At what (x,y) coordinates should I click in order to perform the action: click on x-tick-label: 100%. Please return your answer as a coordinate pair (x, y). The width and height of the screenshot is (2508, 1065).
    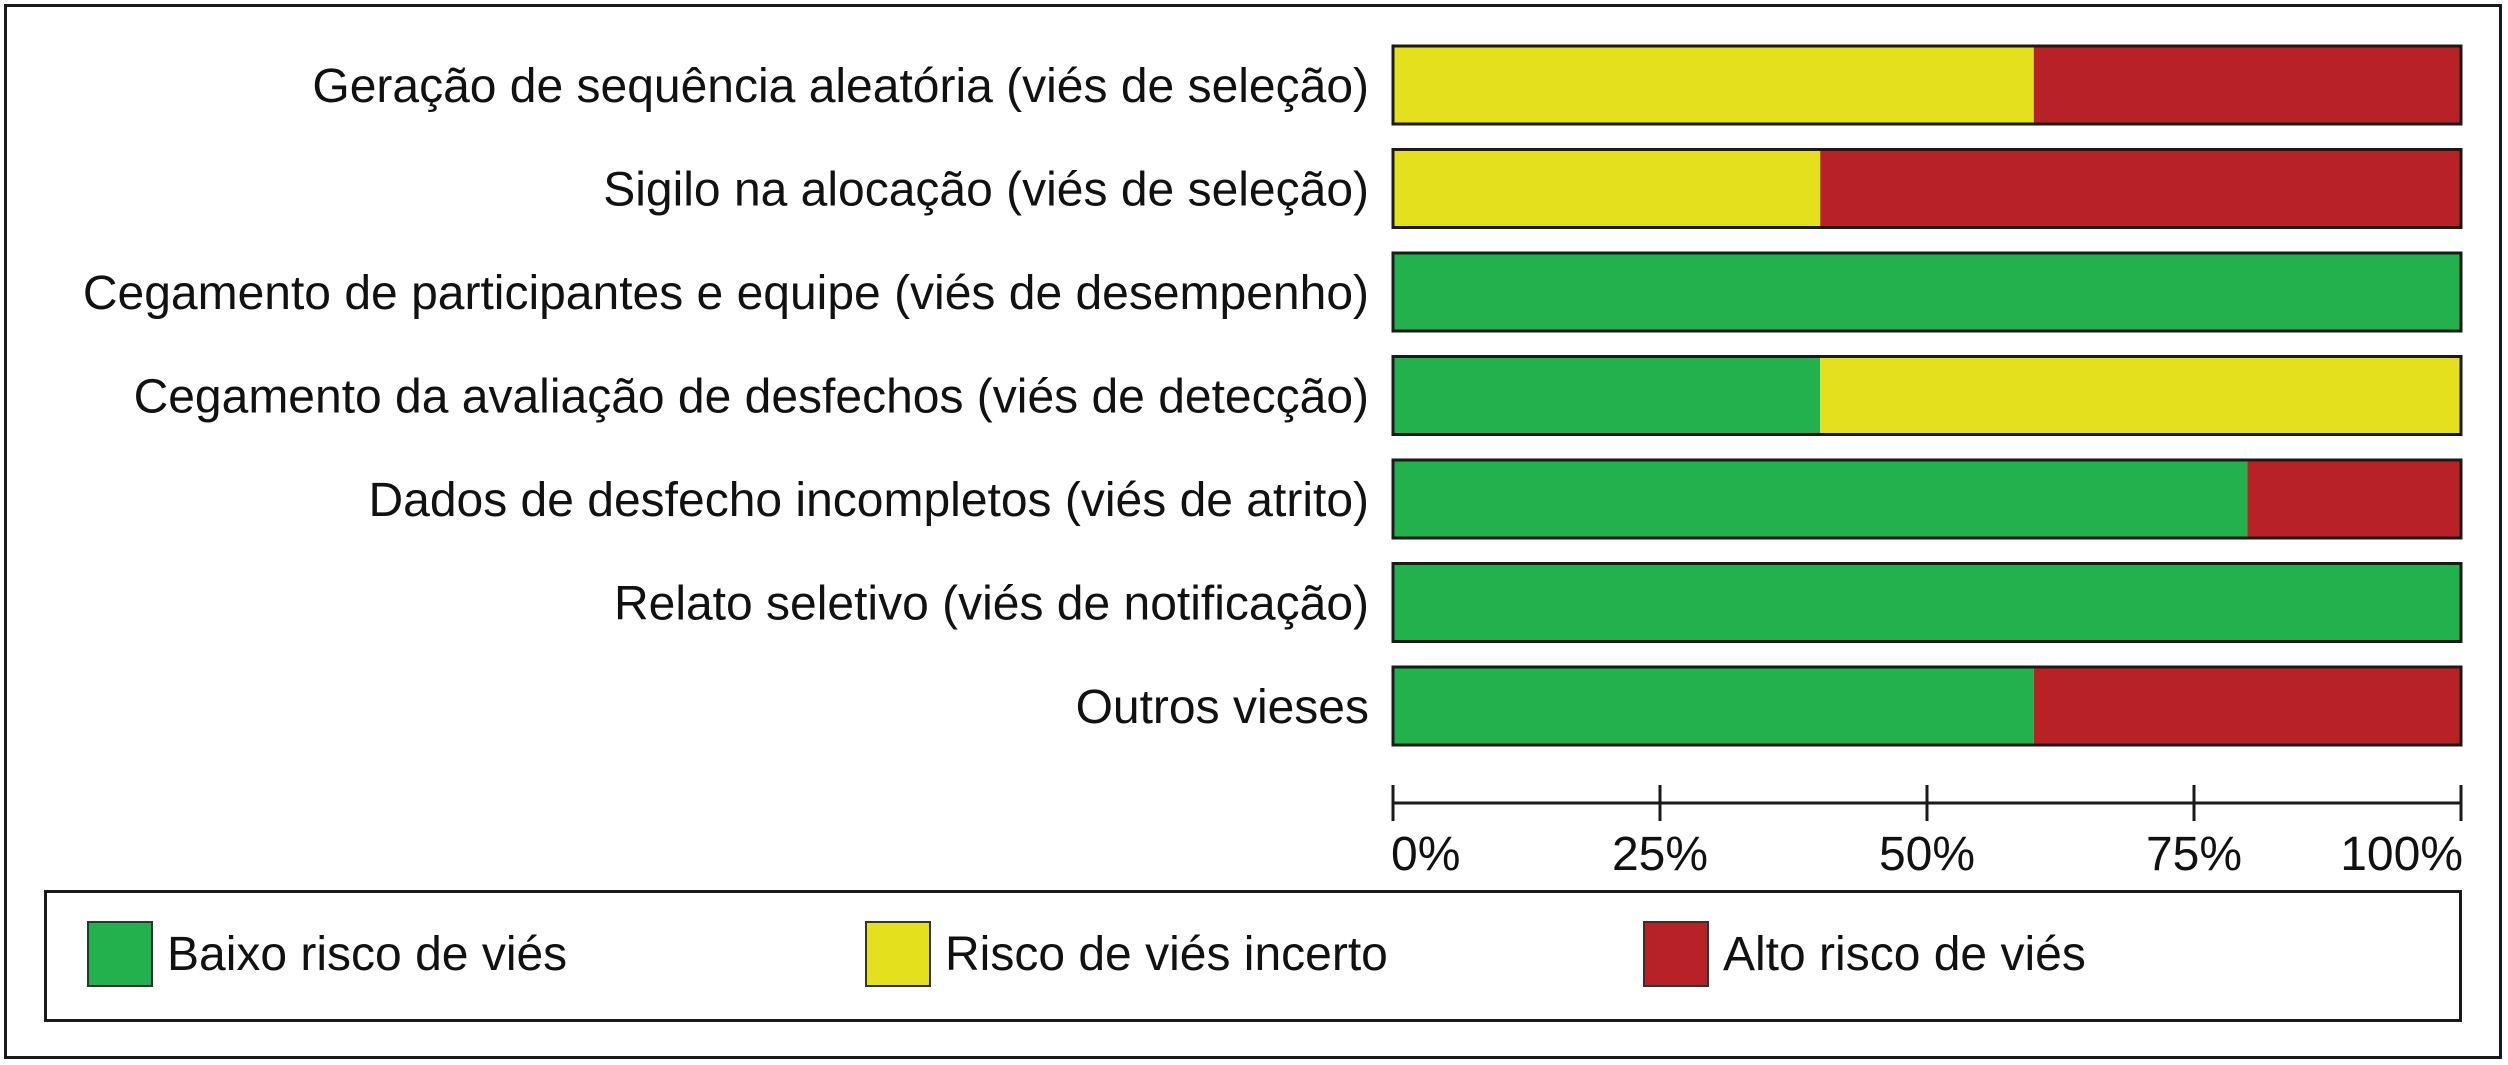
    Looking at the image, I should click on (2401, 854).